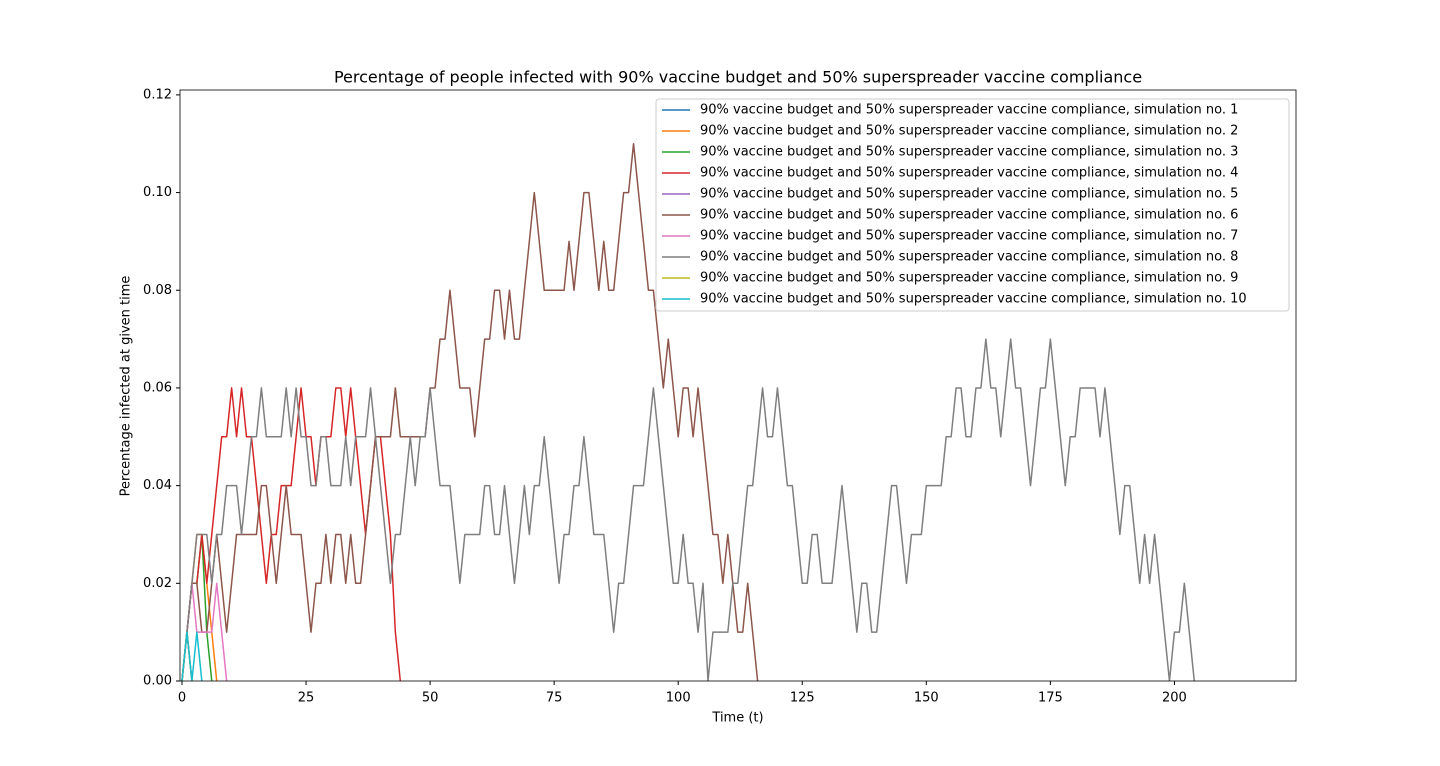  Describe the element at coordinates (157, 387) in the screenshot. I see `y-tick-label: 0.06` at that location.